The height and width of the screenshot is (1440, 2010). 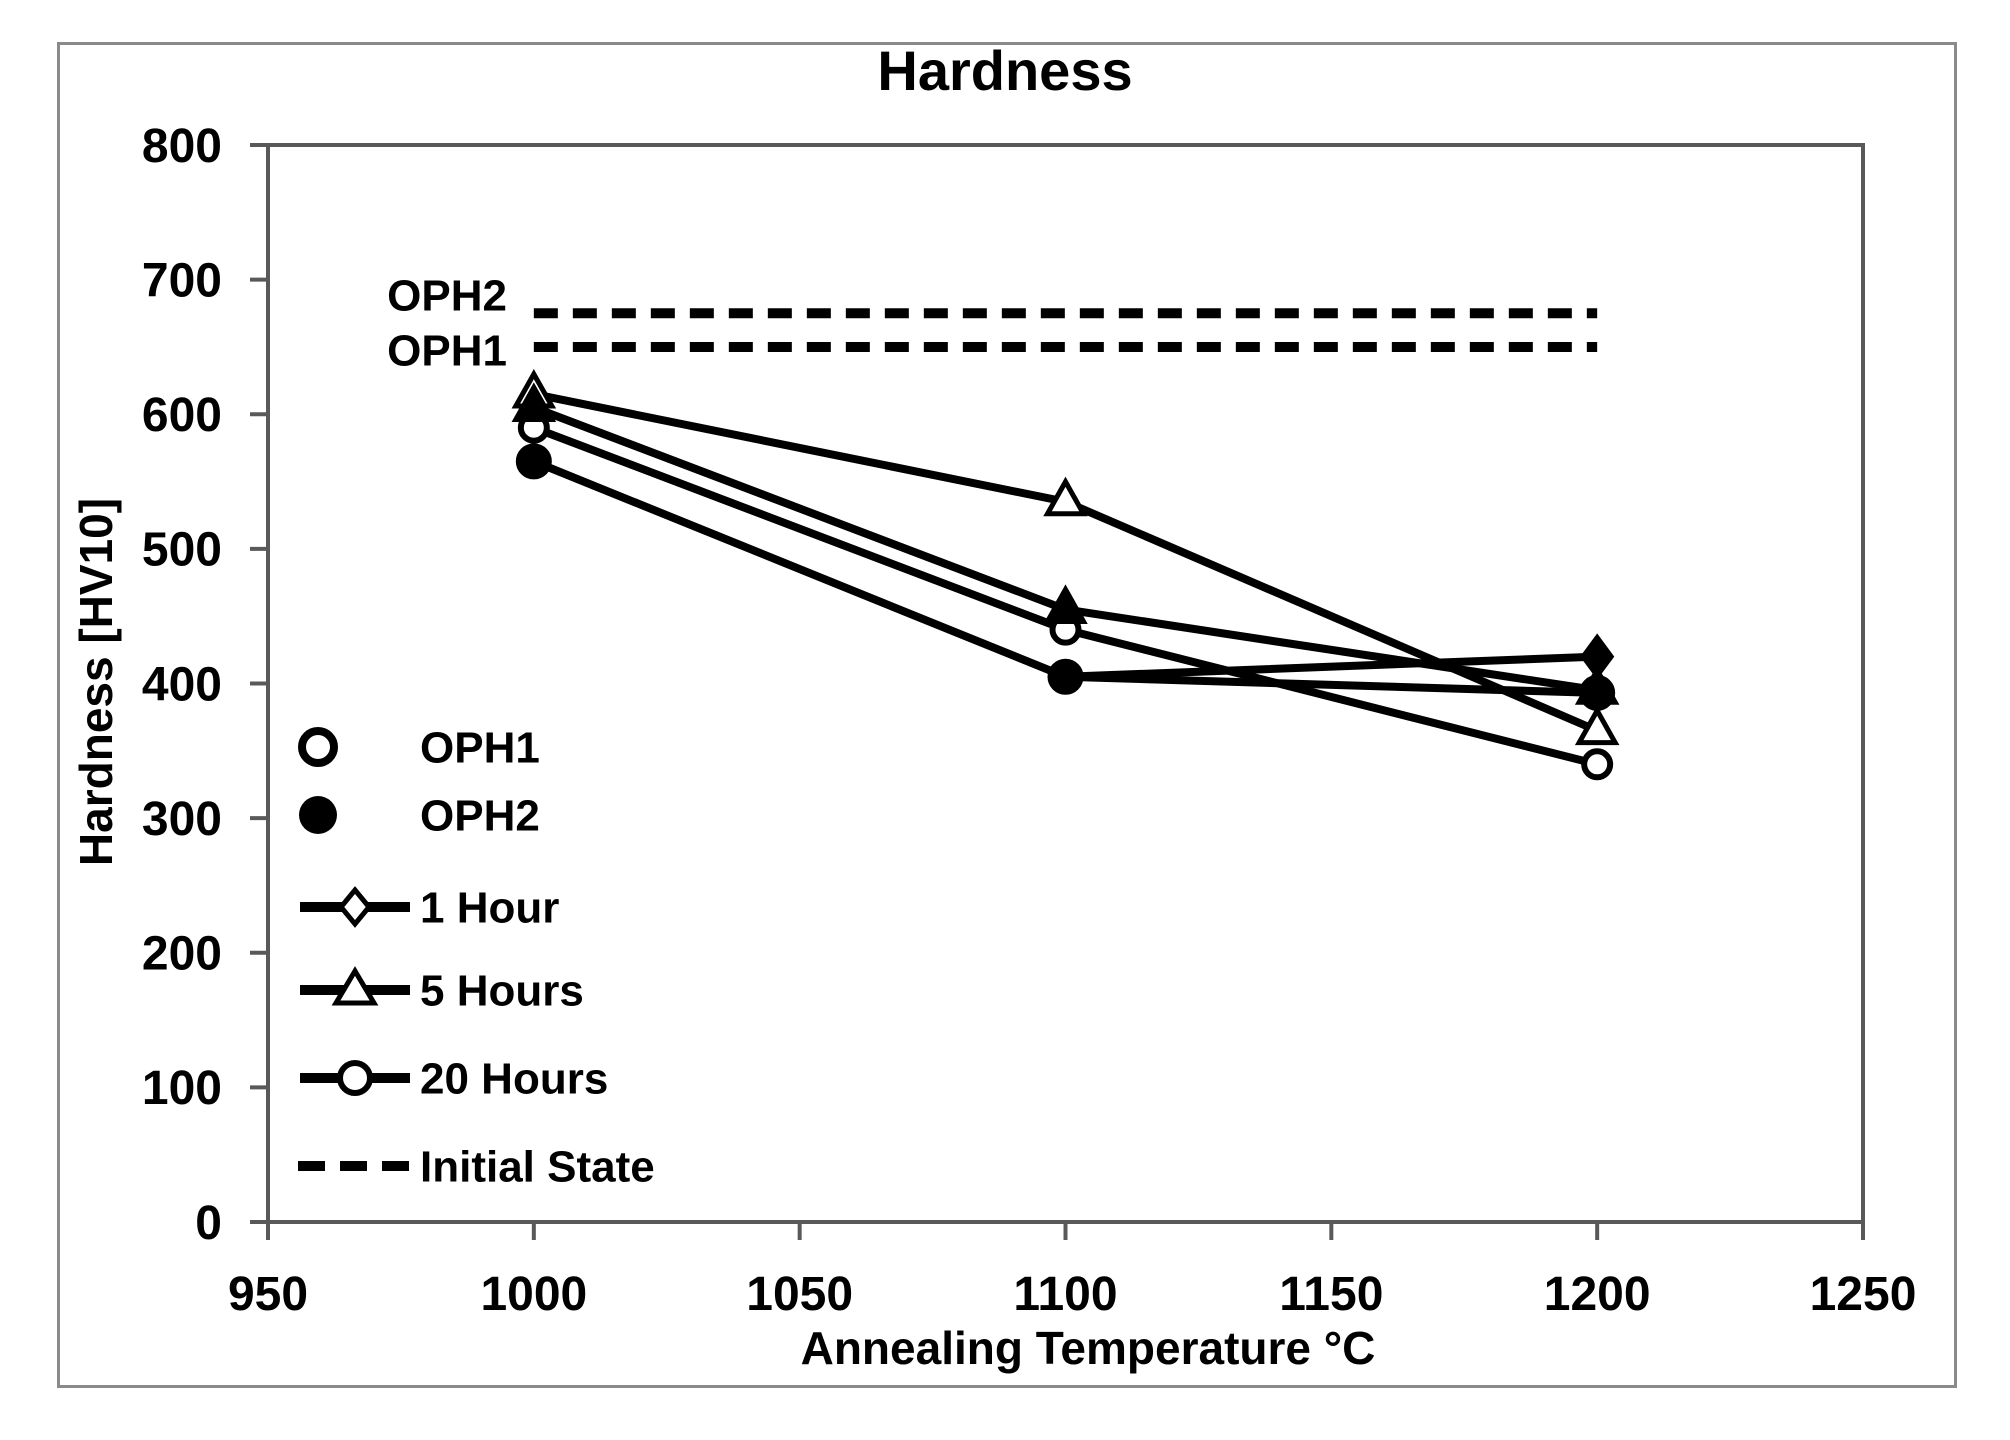 I want to click on open-circle-marker, so click(x=1597, y=764).